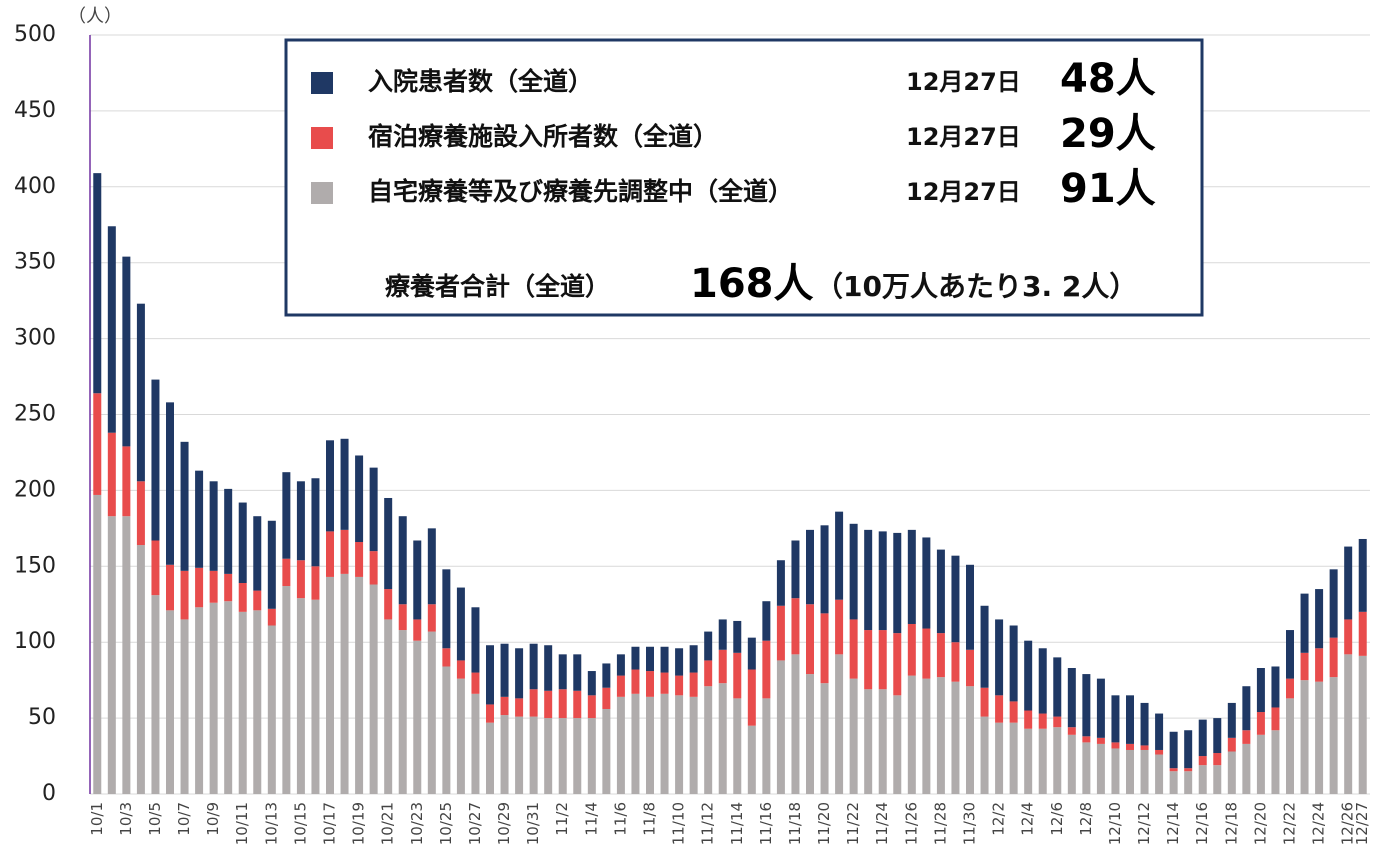 This screenshot has height=860, width=1392. Describe the element at coordinates (359, 823) in the screenshot. I see `x-tick-label: 10/19` at that location.